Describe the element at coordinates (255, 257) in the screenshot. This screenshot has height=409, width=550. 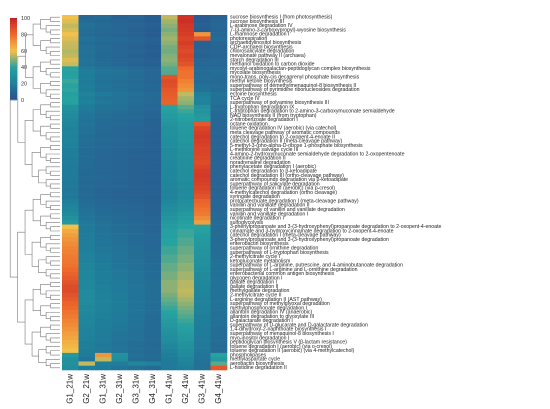
I see `row-label: 2-methylcitrate cycle I` at that location.